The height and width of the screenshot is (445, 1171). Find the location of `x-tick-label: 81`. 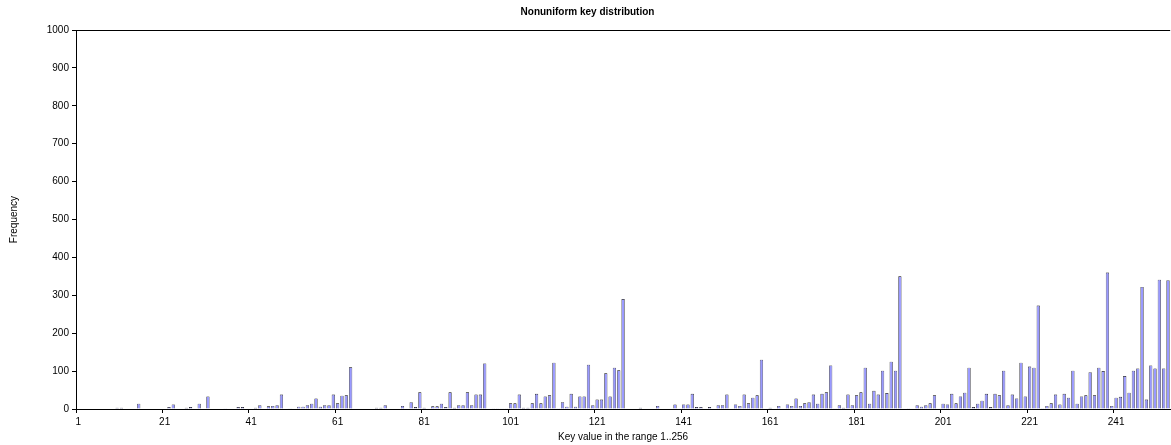

x-tick-label: 81 is located at coordinates (424, 421).